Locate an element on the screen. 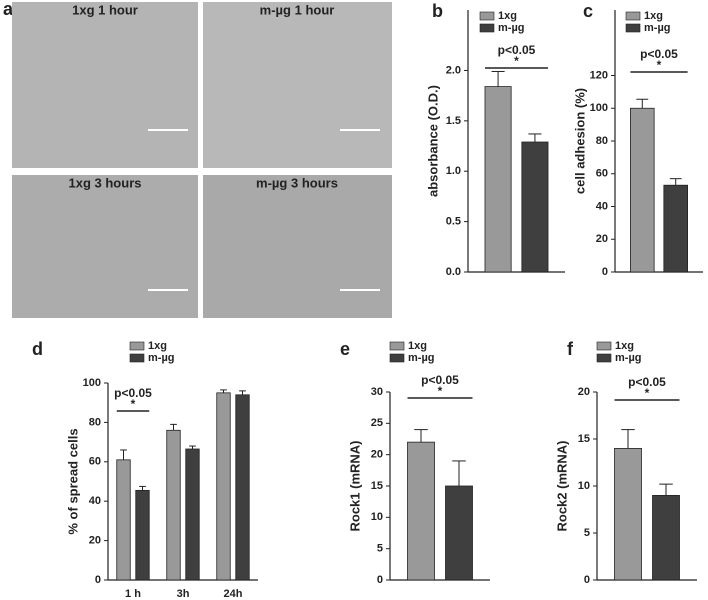 Image resolution: width=708 pixels, height=600 pixels. x-tick-label: 24h is located at coordinates (233, 594).